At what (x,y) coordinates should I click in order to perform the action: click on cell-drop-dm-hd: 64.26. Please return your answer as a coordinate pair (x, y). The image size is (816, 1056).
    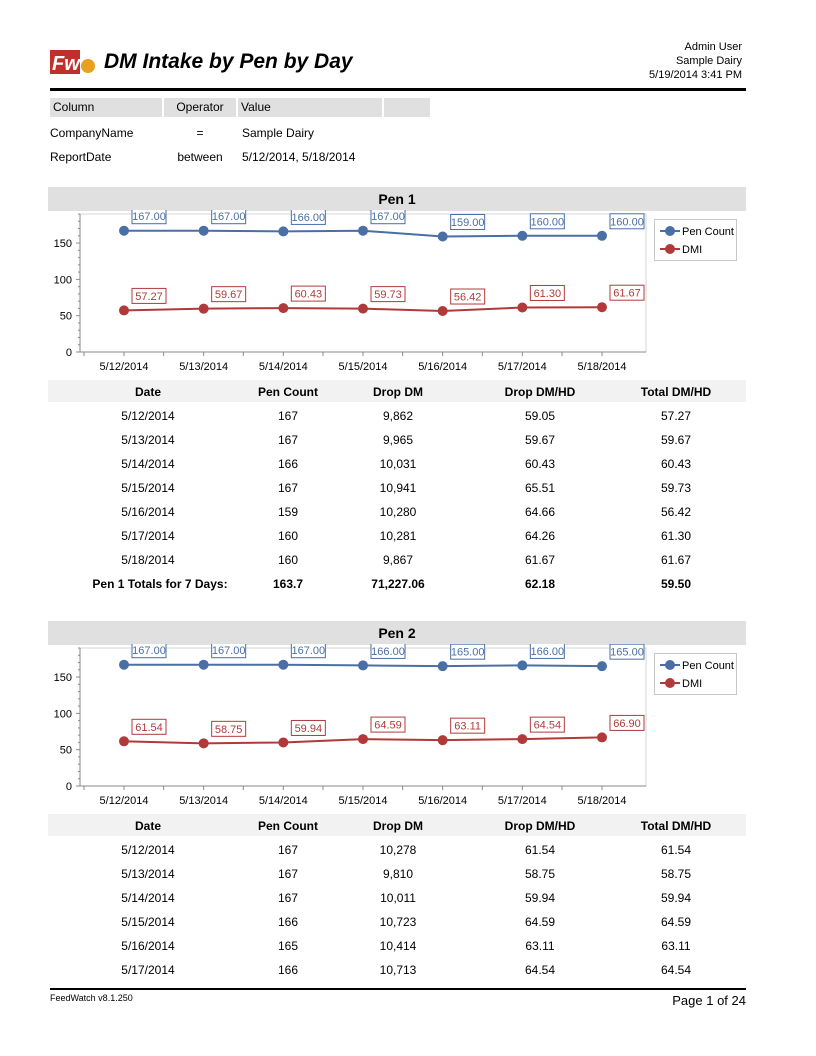
    Looking at the image, I should click on (540, 536).